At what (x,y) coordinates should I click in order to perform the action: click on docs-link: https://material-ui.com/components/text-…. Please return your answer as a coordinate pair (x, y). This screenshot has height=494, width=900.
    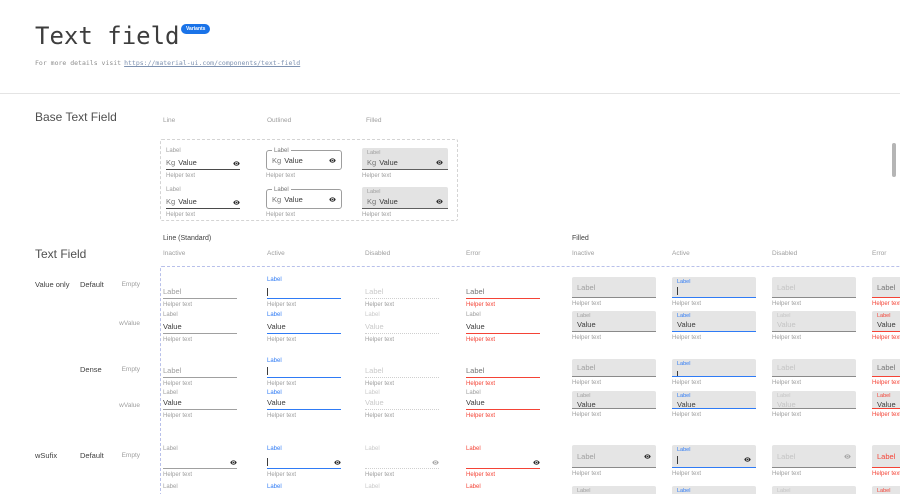
    Looking at the image, I should click on (212, 63).